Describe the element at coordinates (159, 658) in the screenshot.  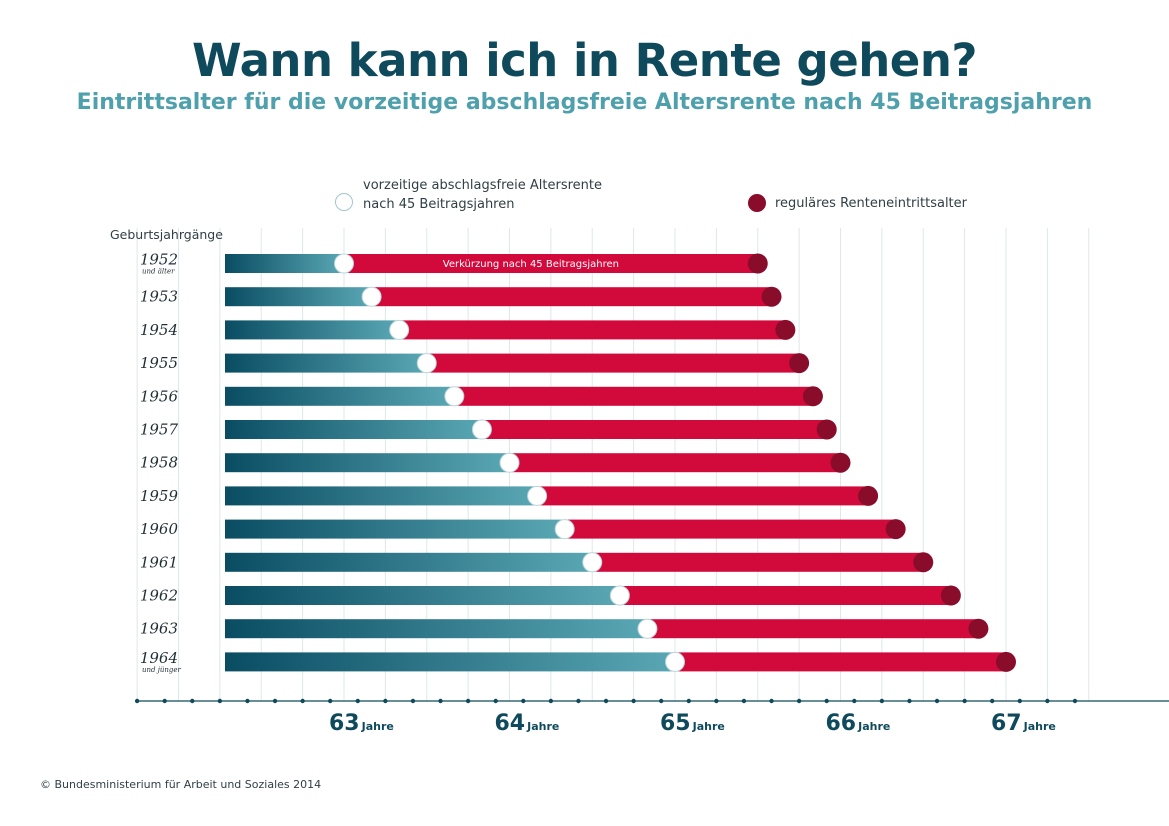
I see `birth-year-label: 1964` at that location.